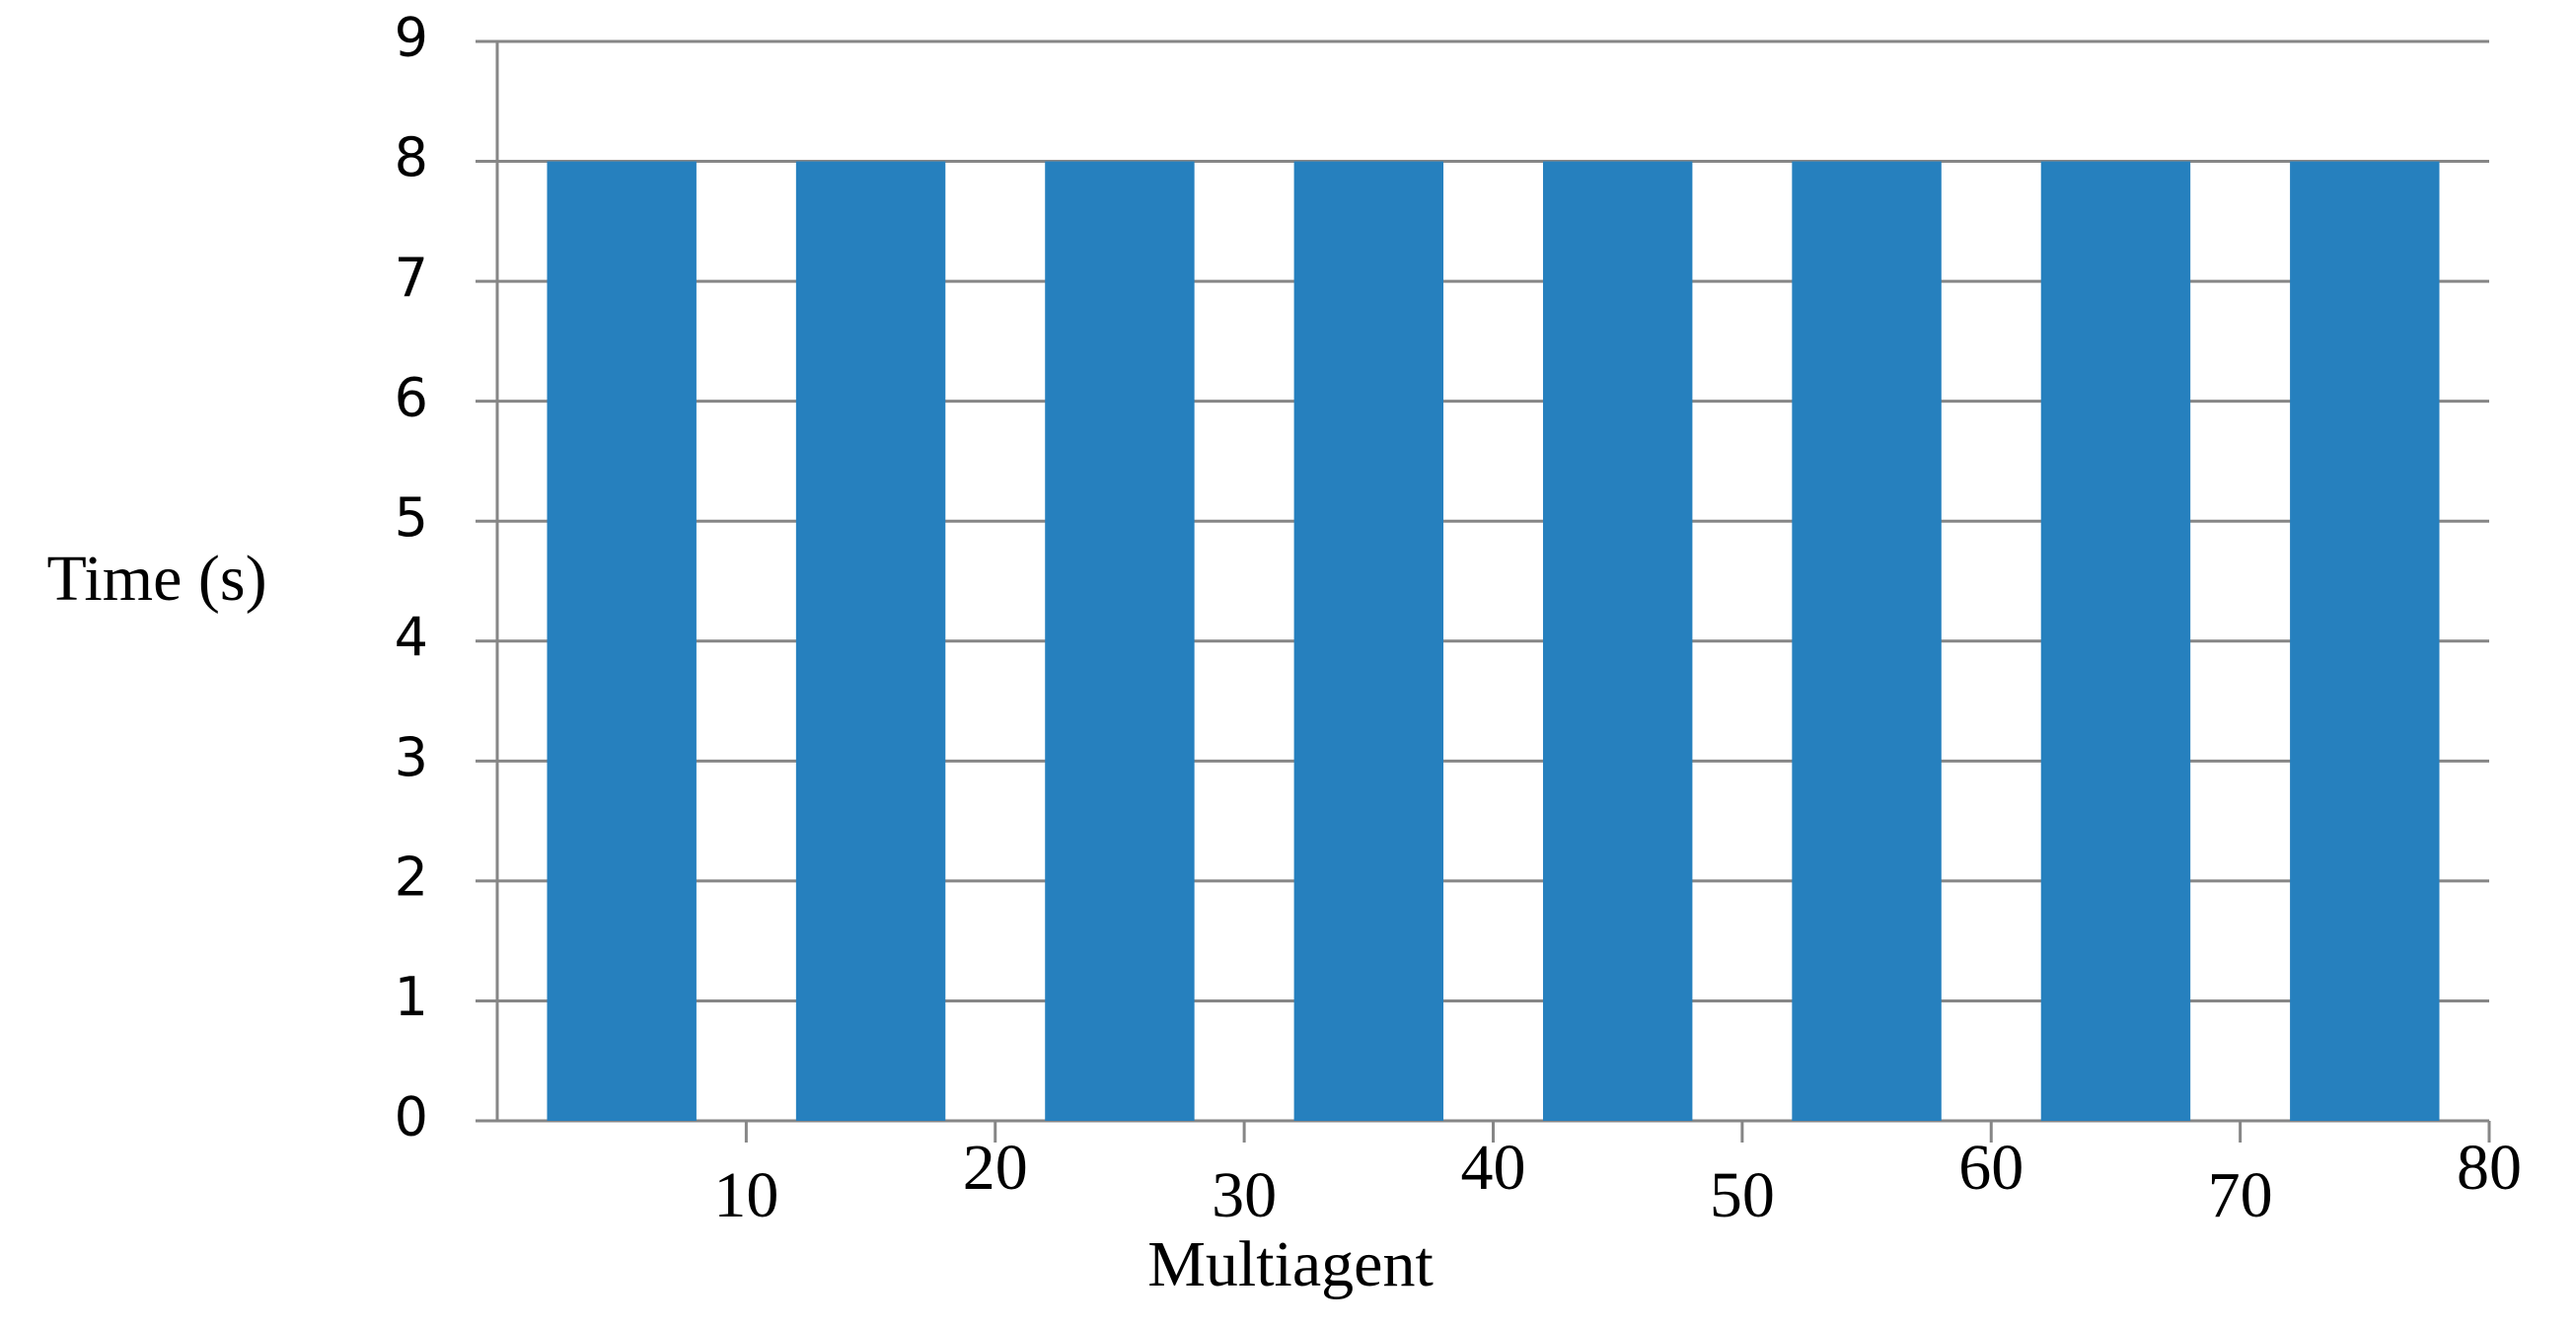  What do you see at coordinates (411, 997) in the screenshot?
I see `y-tick-label: 1` at bounding box center [411, 997].